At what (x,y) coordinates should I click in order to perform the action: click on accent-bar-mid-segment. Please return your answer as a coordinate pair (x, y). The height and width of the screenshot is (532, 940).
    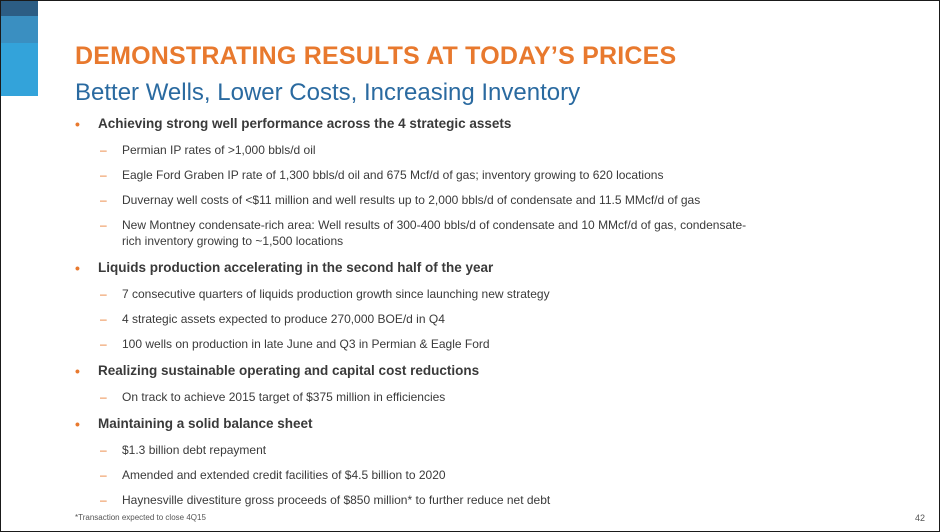
    Looking at the image, I should click on (19, 29).